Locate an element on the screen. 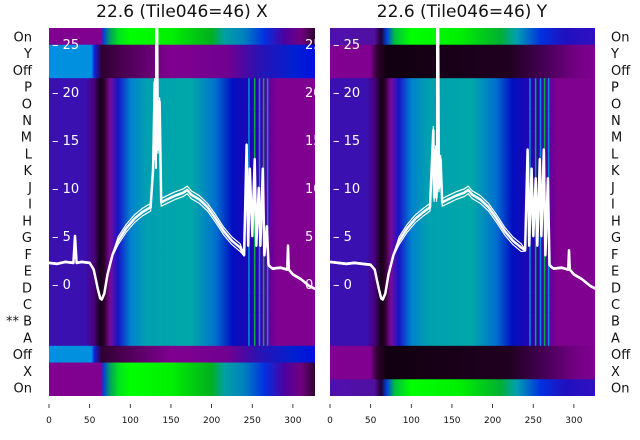  x-tick-label: 150 is located at coordinates (170, 421).